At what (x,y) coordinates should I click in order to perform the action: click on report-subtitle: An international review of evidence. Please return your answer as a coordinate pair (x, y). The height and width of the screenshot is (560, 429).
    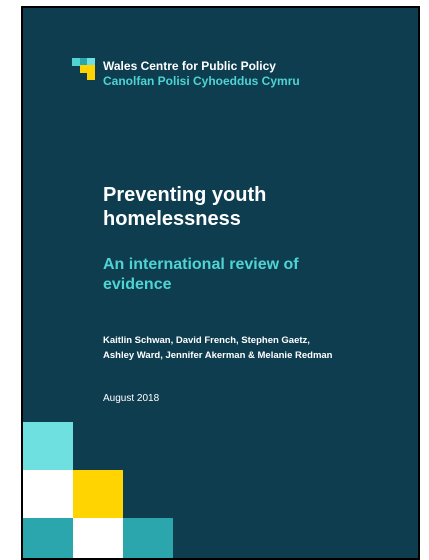
    Looking at the image, I should click on (253, 275).